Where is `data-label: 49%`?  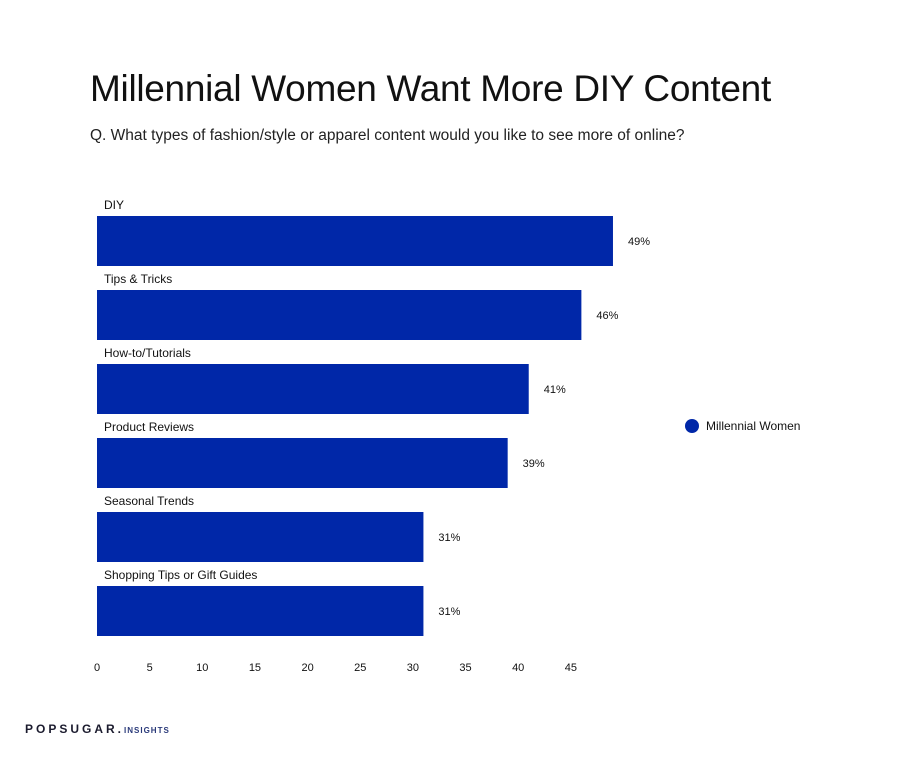 data-label: 49% is located at coordinates (639, 242).